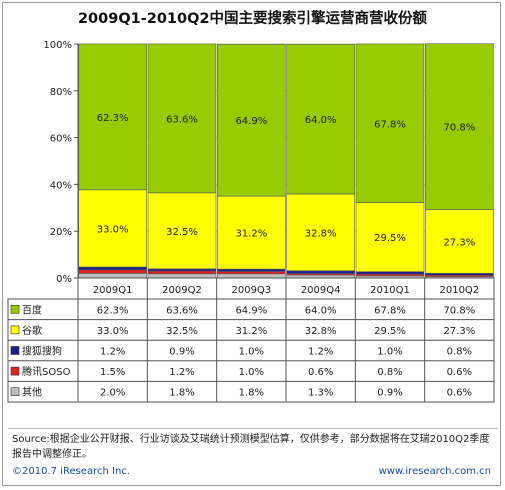 The width and height of the screenshot is (505, 490). Describe the element at coordinates (459, 310) in the screenshot. I see `table-cell: 70.8%` at that location.